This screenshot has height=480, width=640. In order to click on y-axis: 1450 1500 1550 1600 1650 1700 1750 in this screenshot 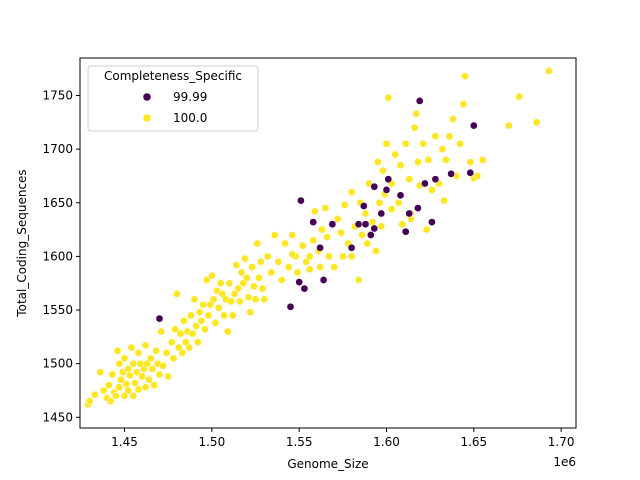, I will do `click(61, 256)`.